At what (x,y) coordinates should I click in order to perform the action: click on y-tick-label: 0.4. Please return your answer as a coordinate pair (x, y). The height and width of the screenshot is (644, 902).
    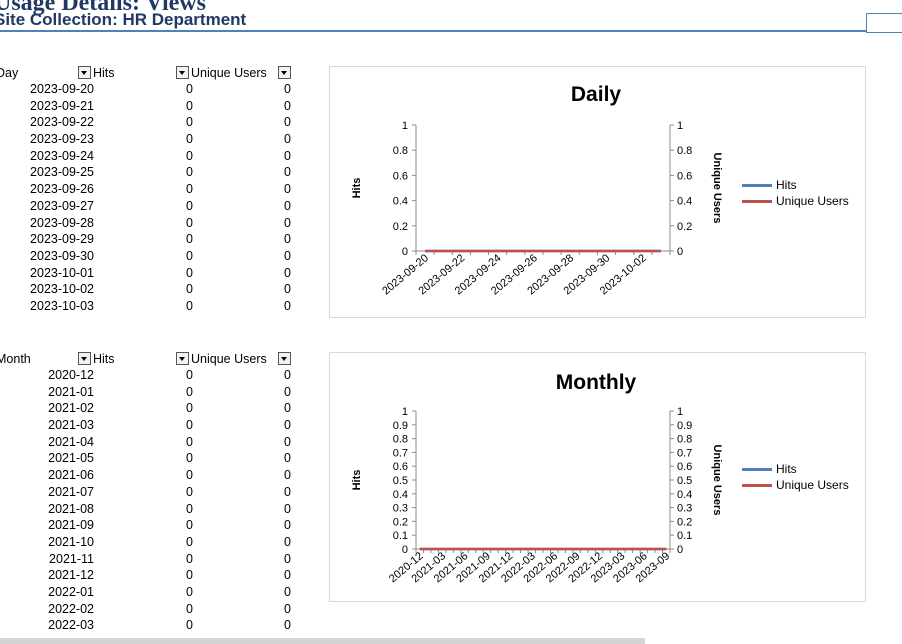
    Looking at the image, I should click on (400, 202).